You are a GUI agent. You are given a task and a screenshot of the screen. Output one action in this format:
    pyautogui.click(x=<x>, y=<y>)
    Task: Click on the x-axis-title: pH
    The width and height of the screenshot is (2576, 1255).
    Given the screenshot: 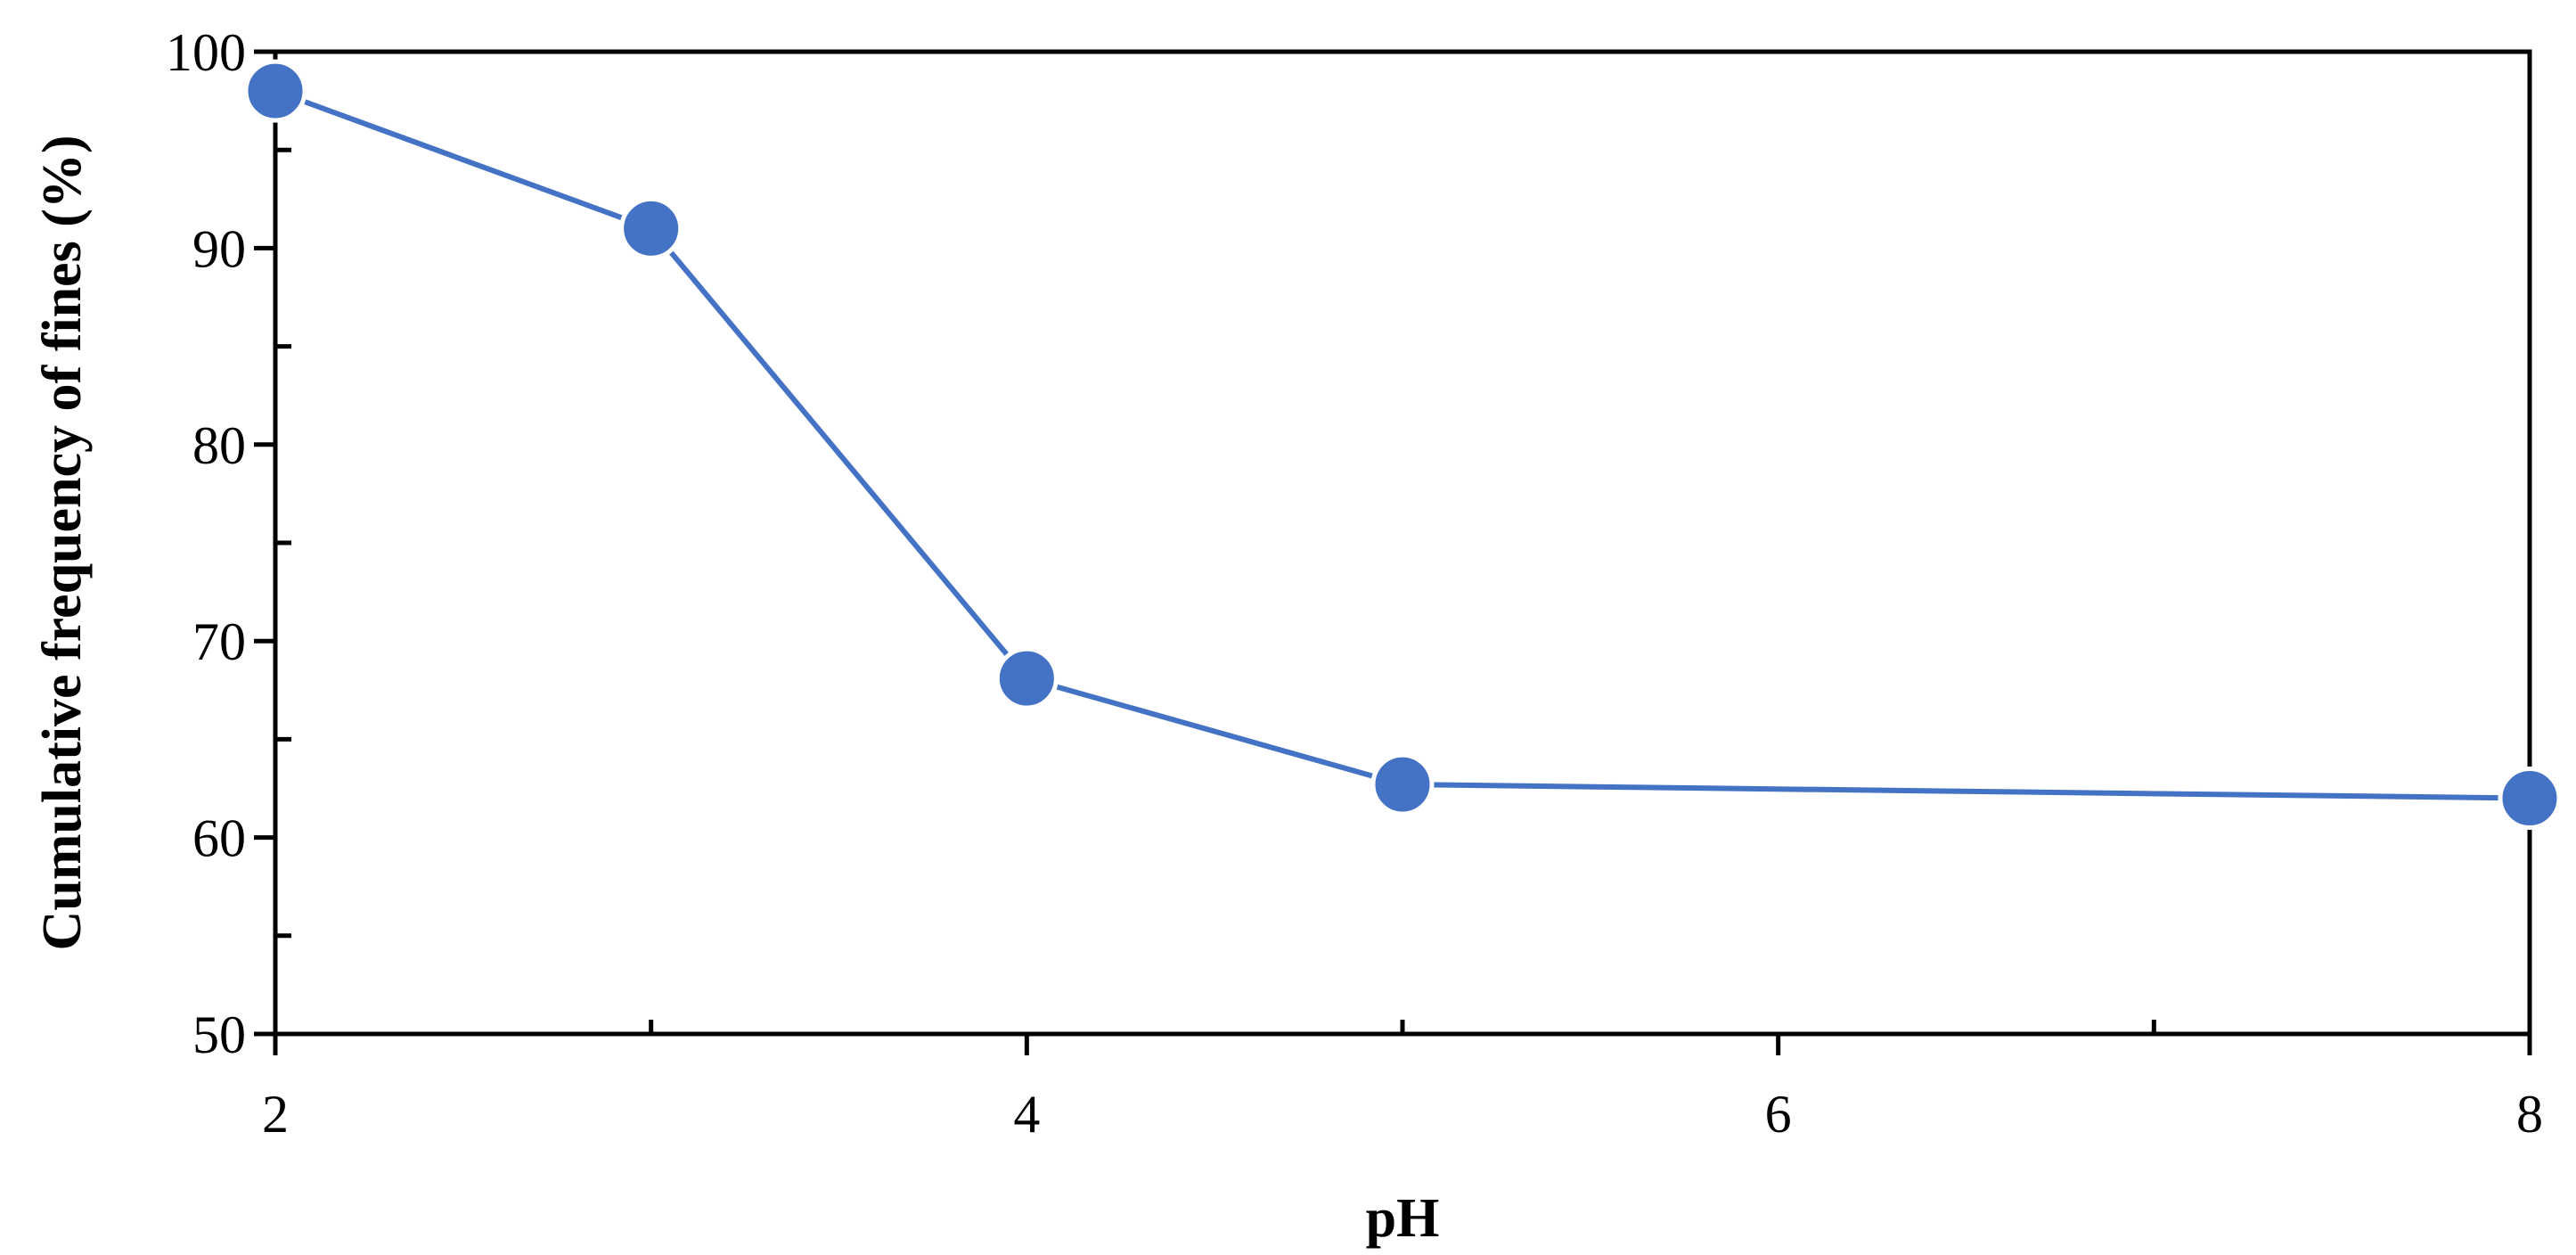 What is the action you would take?
    pyautogui.click(x=1403, y=1218)
    